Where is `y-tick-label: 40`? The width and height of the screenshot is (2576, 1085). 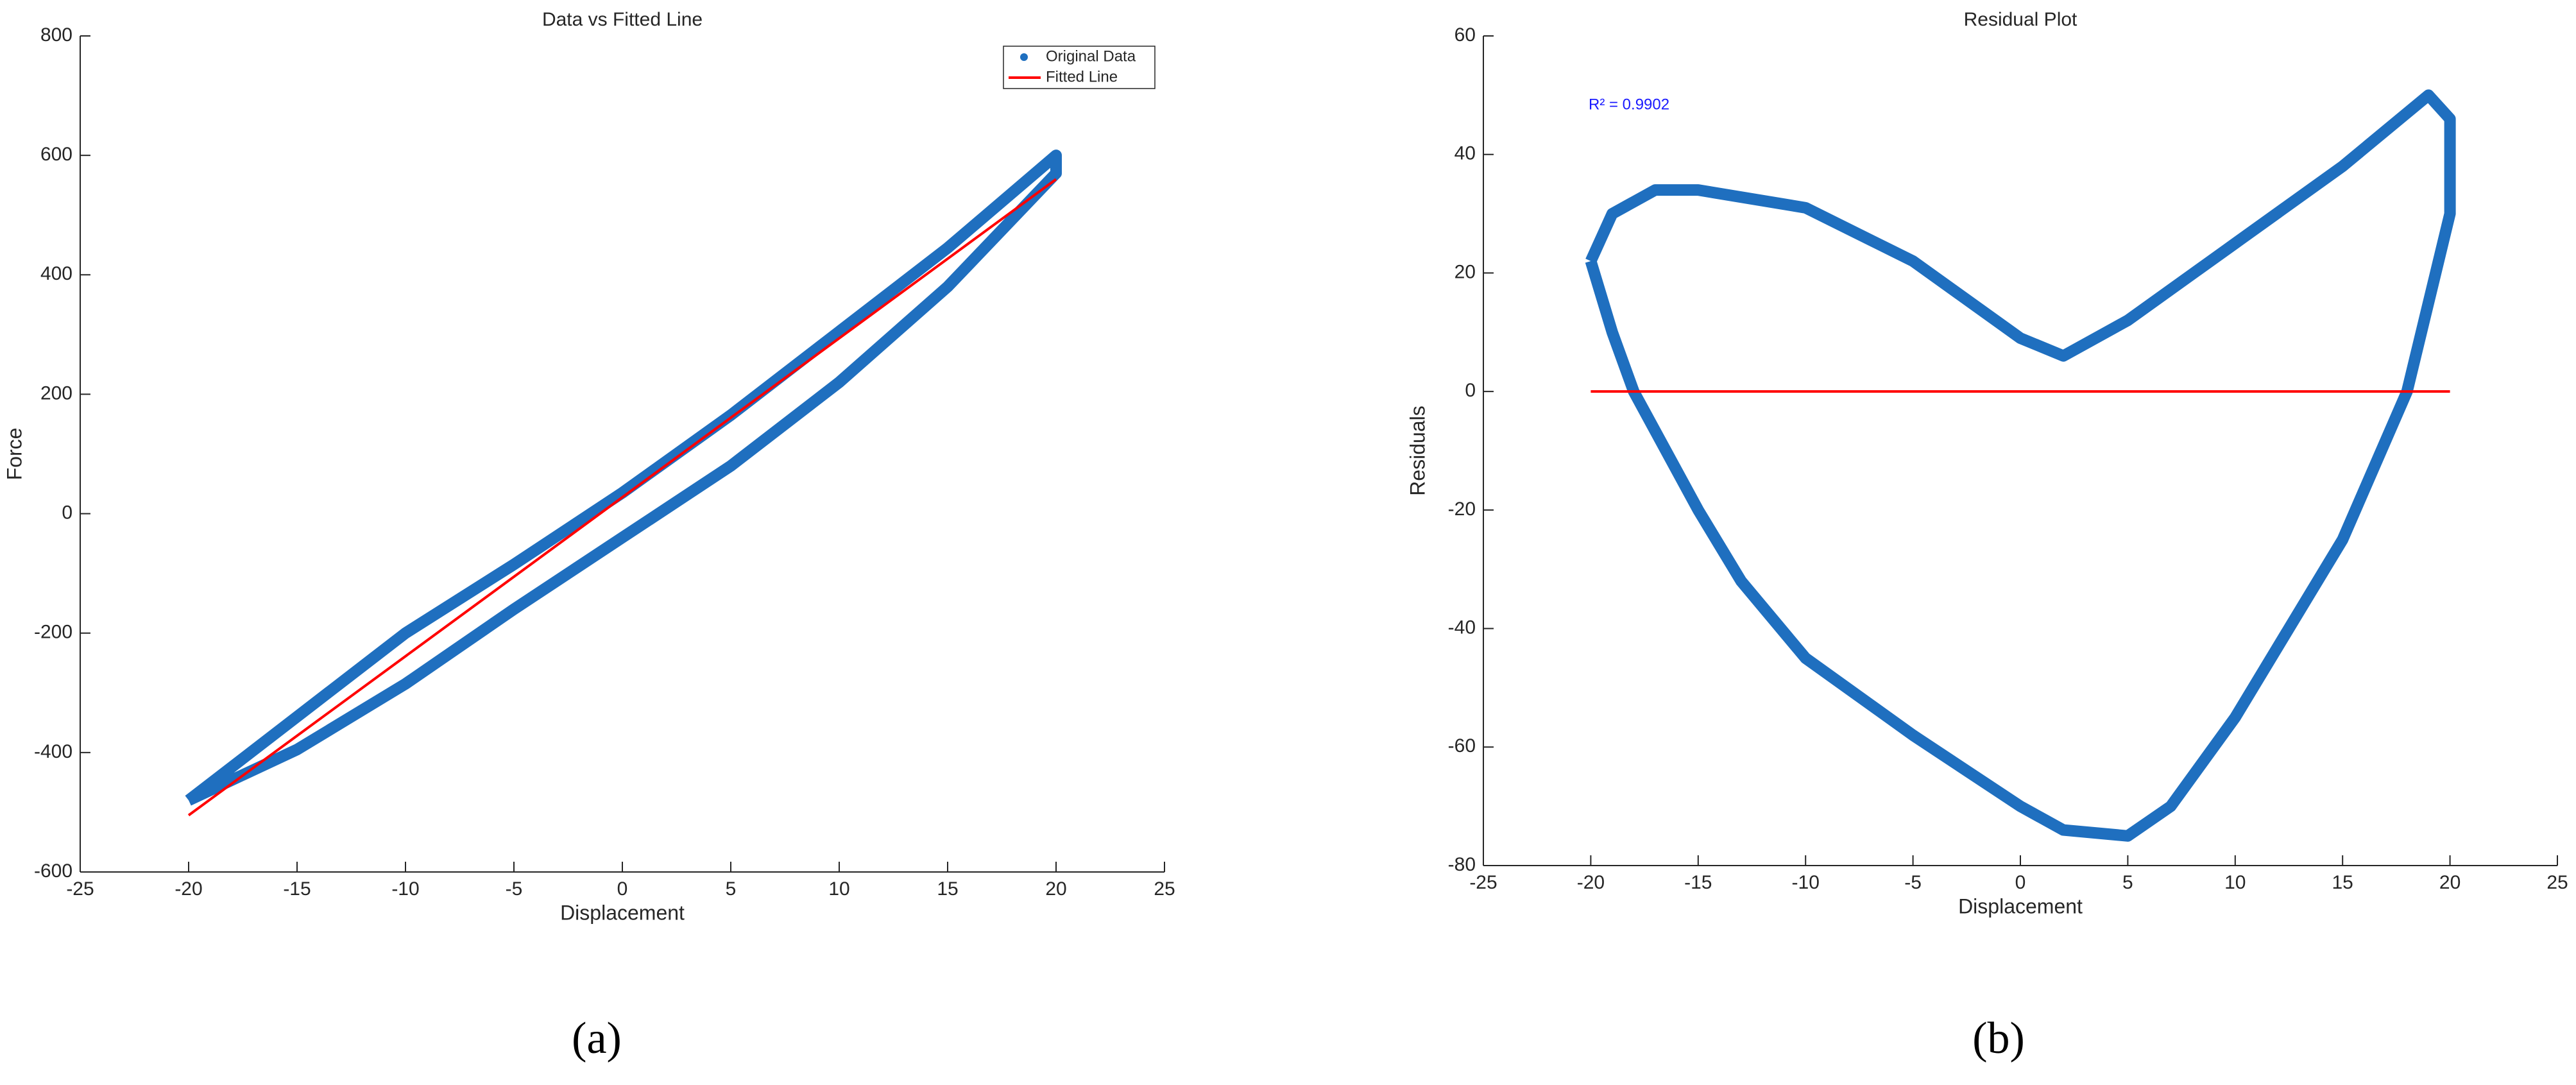
y-tick-label: 40 is located at coordinates (1465, 153).